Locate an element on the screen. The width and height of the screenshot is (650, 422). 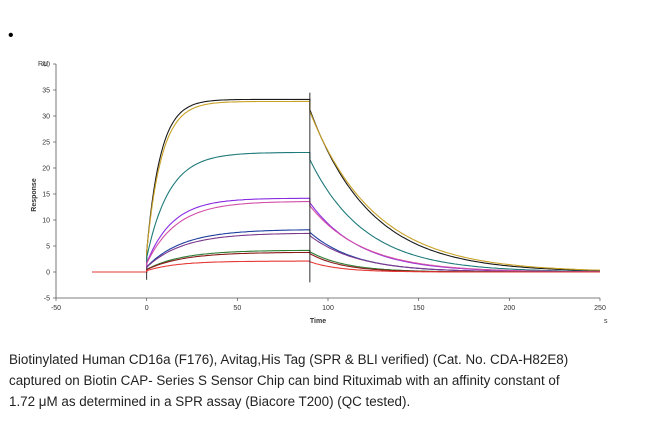
x-tick-label: 100 is located at coordinates (328, 308).